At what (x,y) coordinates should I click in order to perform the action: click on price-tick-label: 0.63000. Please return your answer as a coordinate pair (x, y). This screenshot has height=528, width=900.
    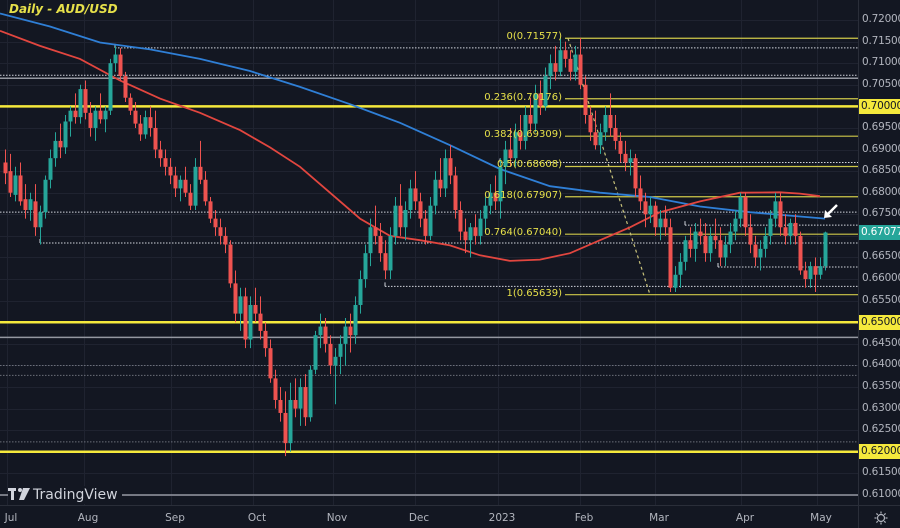
    Looking at the image, I should click on (881, 407).